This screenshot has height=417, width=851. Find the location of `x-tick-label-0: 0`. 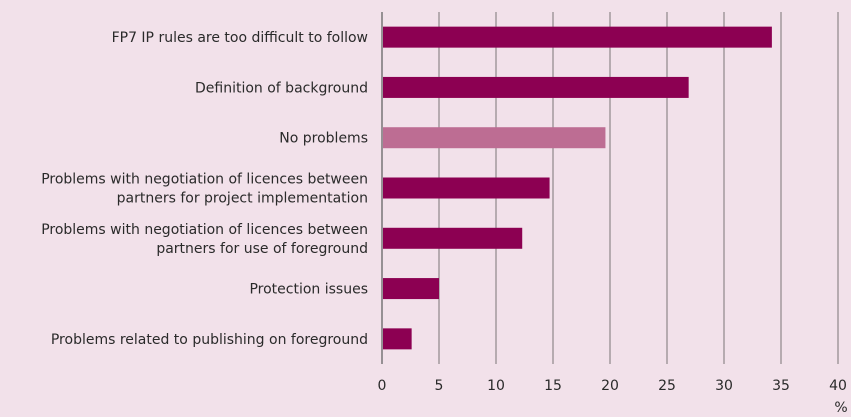

x-tick-label-0: 0 is located at coordinates (382, 386).